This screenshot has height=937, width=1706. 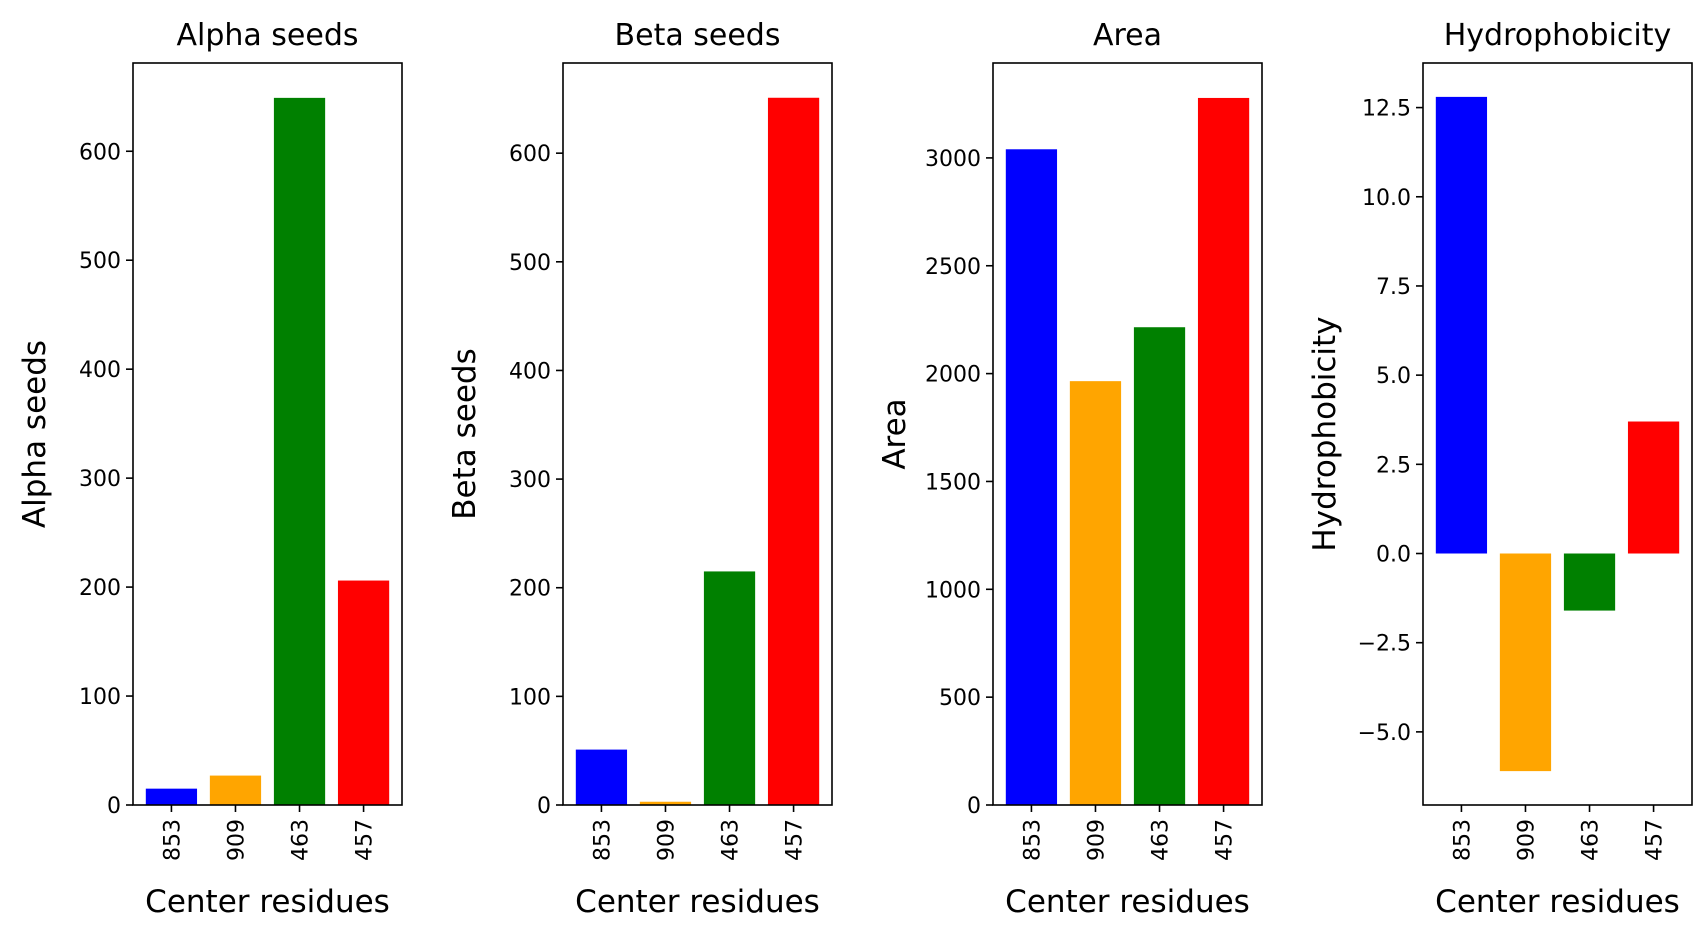 What do you see at coordinates (35, 434) in the screenshot?
I see `y-axis-label: Alpha seeds` at bounding box center [35, 434].